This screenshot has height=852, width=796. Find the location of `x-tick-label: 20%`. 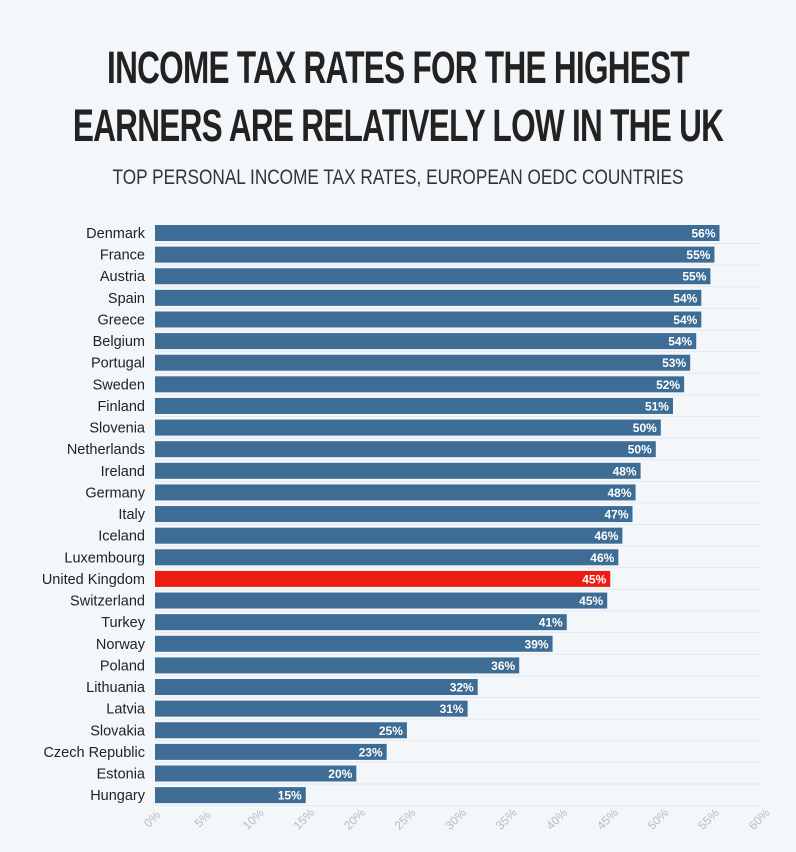

x-tick-label: 20% is located at coordinates (354, 819).